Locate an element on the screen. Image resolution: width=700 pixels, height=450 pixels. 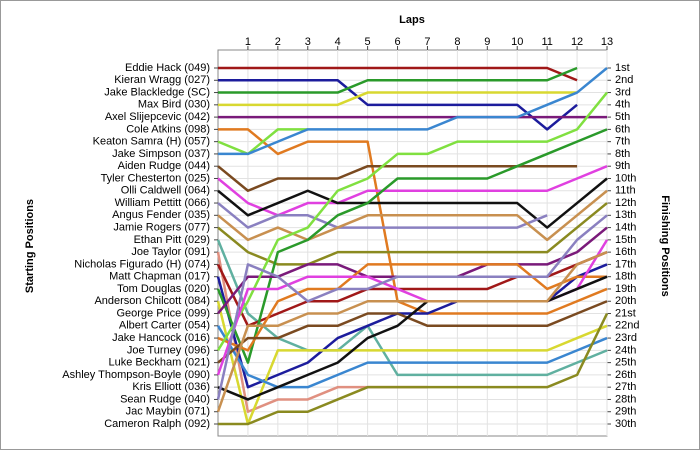
y-tick-label: Axel Slijepcevic (042) is located at coordinates (157, 117).